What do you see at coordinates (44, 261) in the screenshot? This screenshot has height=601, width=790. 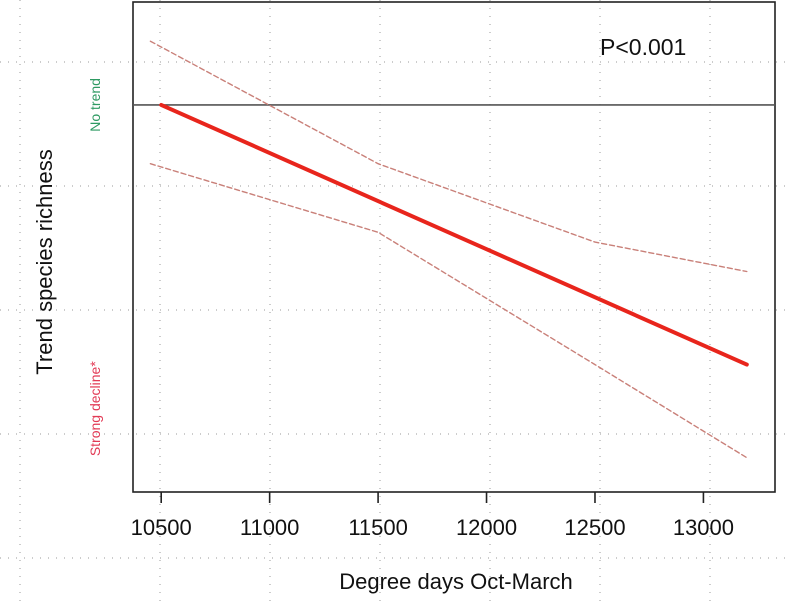 I see `y-axis-title: Trend species richness` at bounding box center [44, 261].